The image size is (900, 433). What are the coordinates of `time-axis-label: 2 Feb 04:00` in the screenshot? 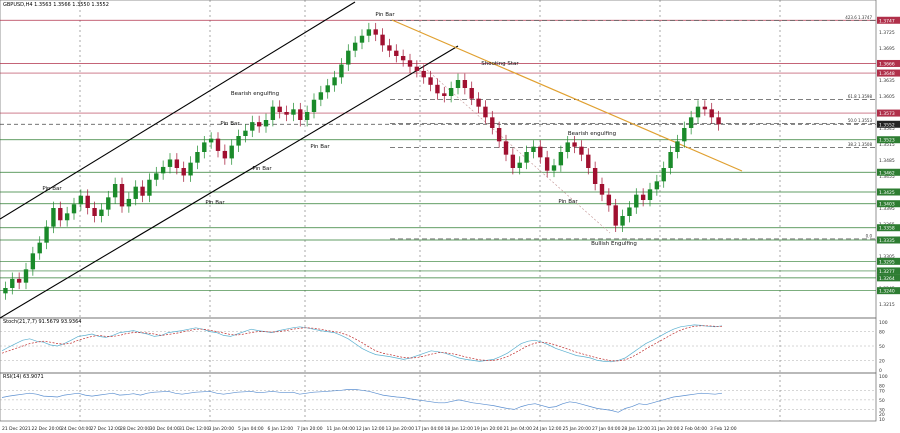 It's located at (694, 429).